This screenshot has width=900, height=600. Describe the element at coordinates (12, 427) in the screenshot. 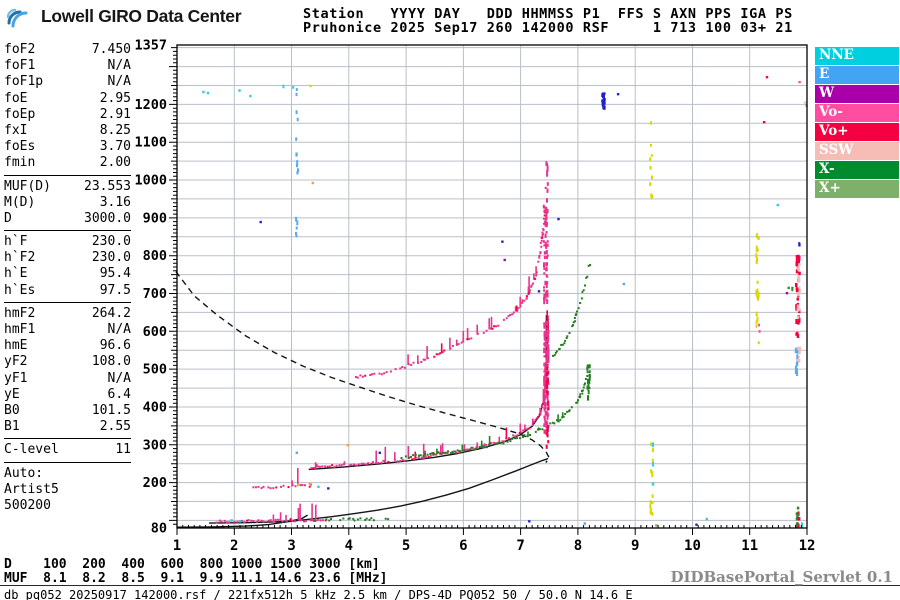

I see `parameter-label: B1` at that location.